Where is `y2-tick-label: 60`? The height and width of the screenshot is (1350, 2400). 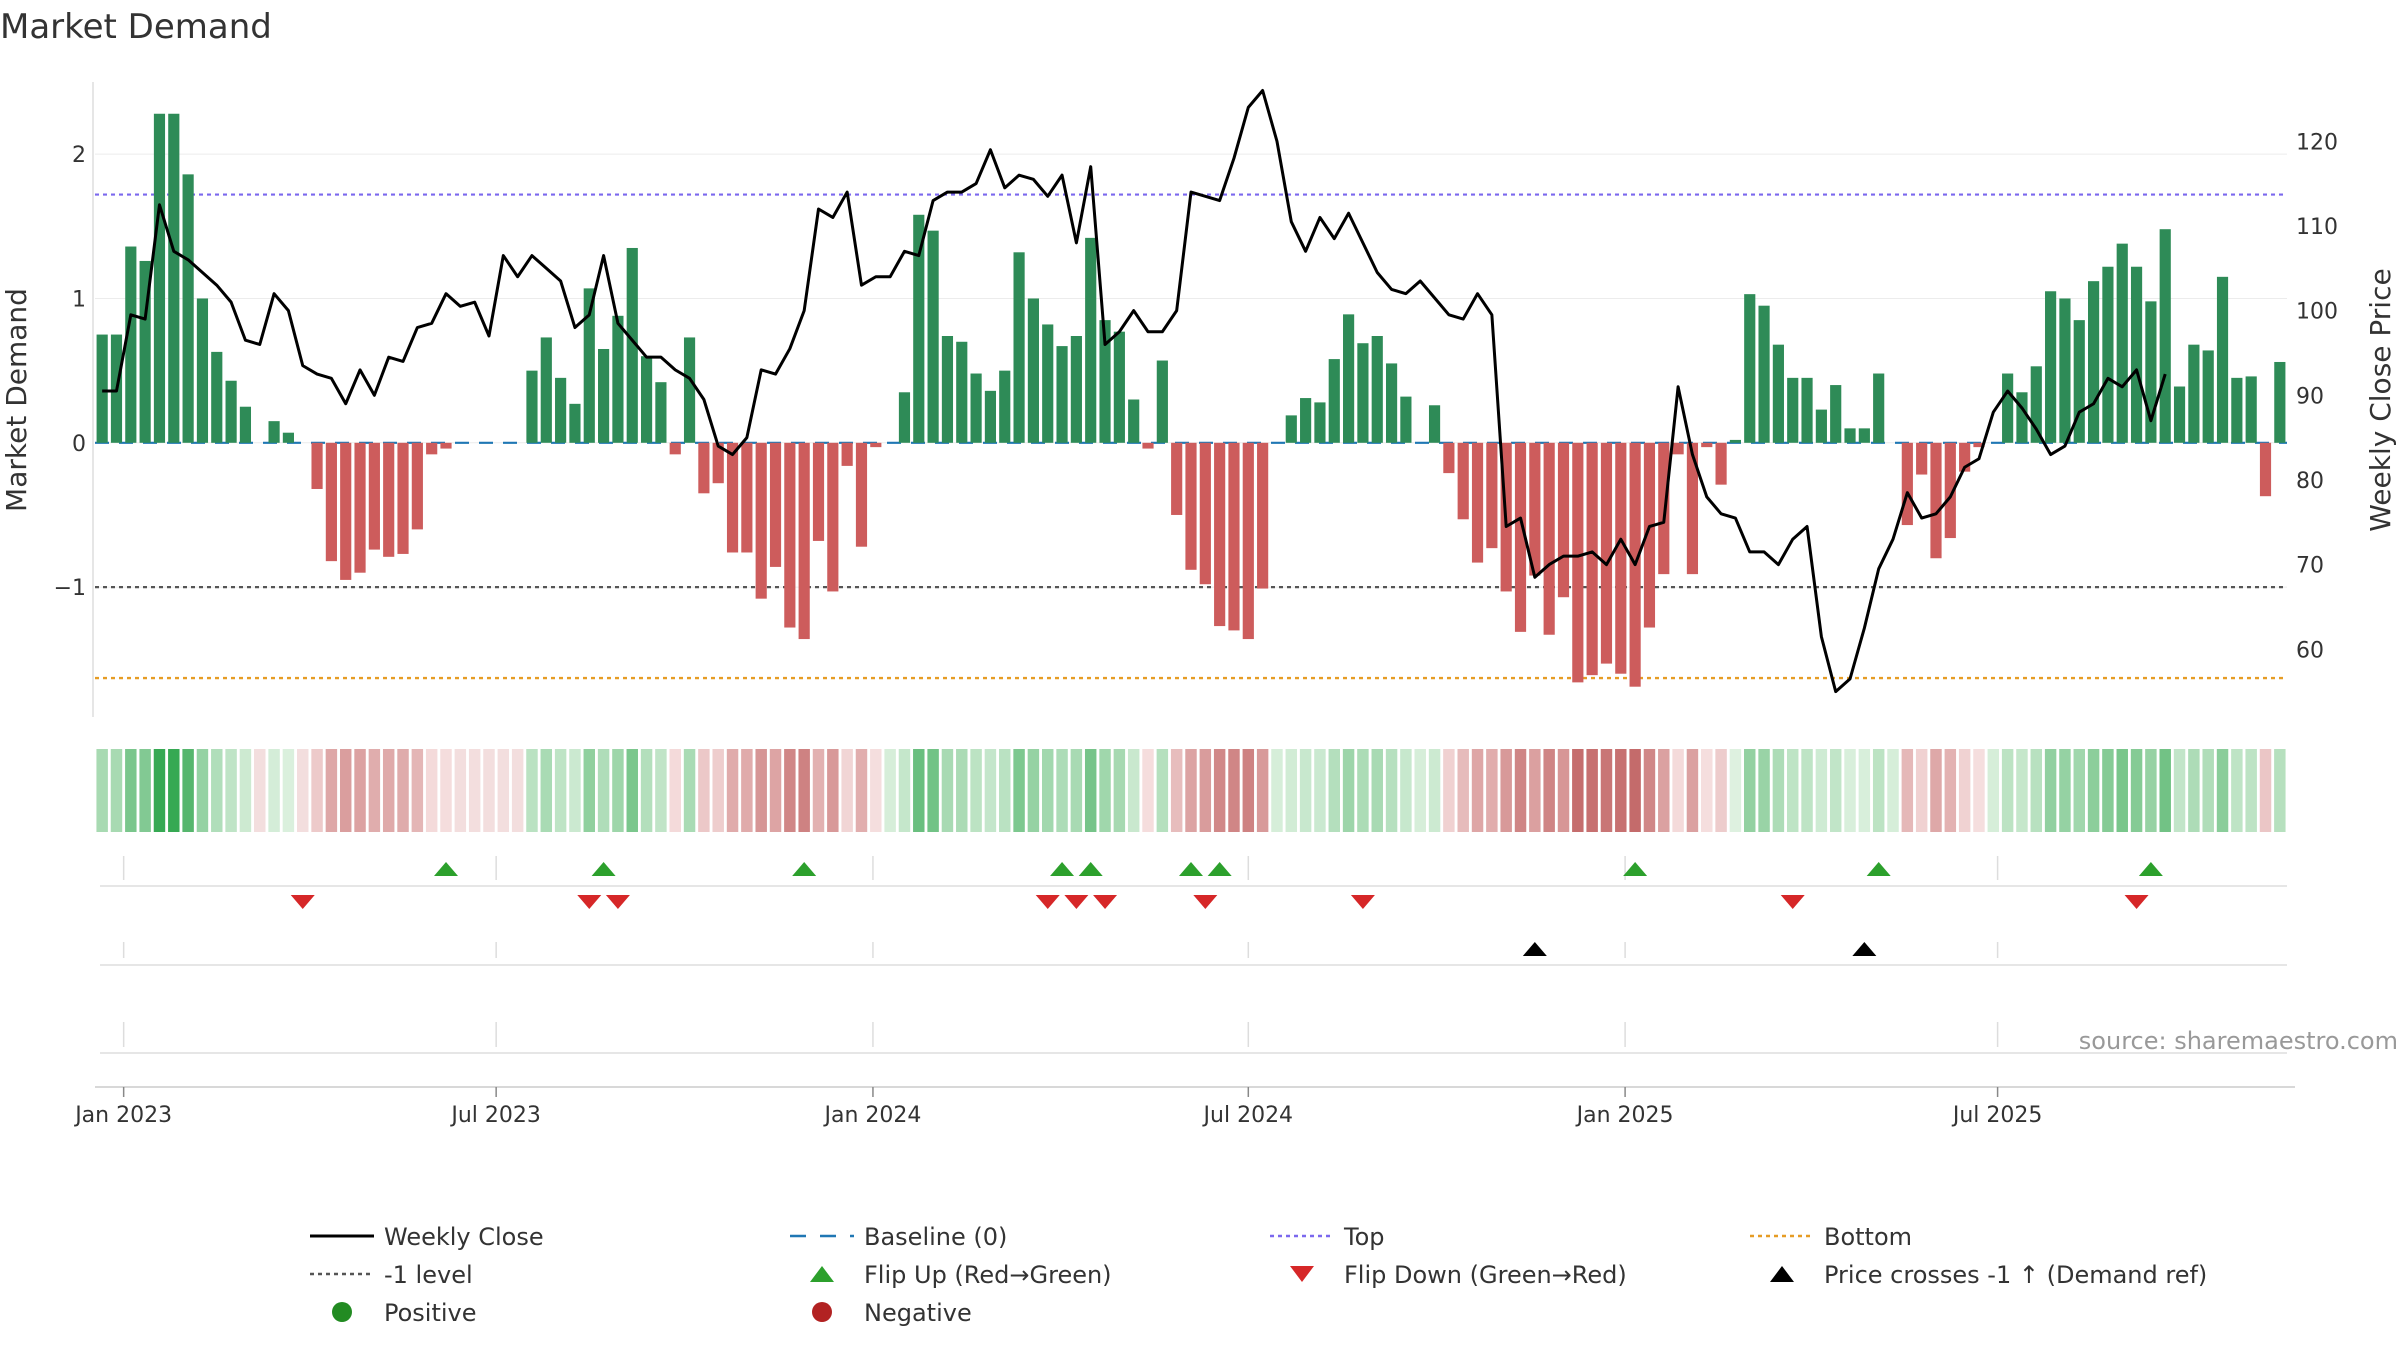 y2-tick-label: 60 is located at coordinates (2310, 650).